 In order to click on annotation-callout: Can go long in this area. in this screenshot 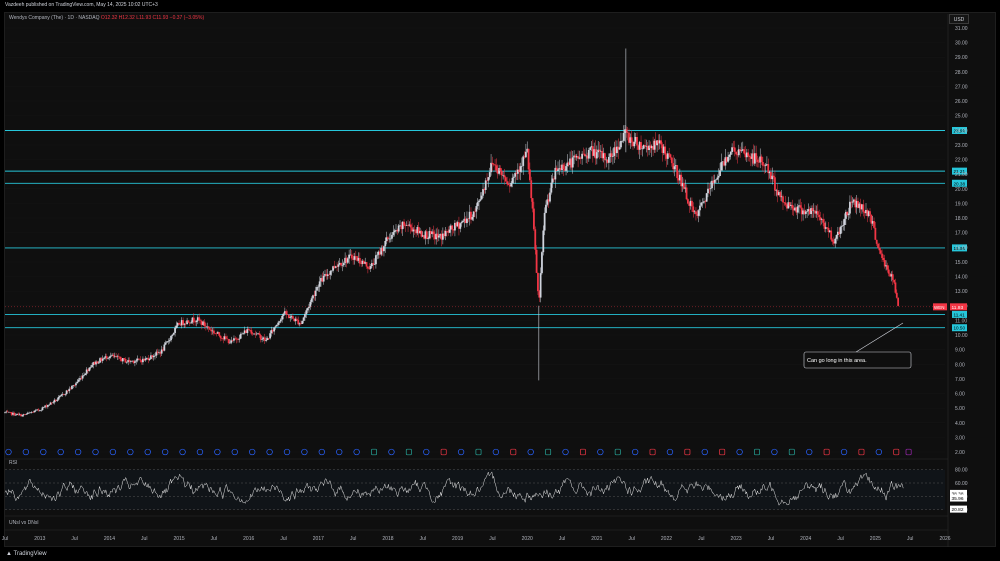, I will do `click(857, 345)`.